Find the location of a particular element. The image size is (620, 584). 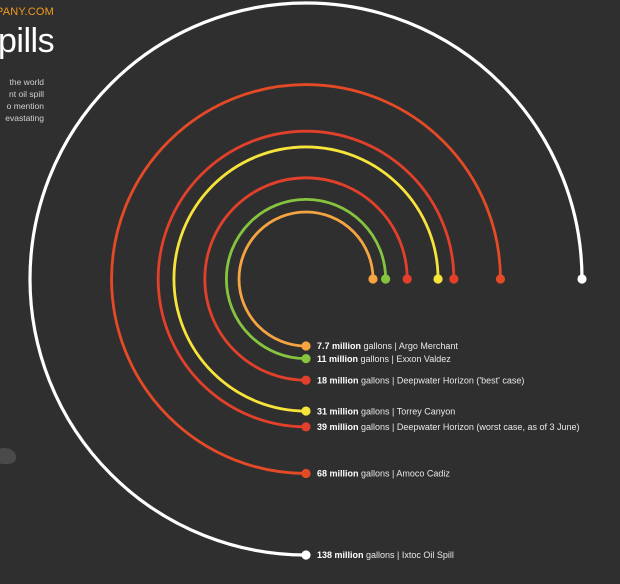

spill-value: 31 million is located at coordinates (338, 411).